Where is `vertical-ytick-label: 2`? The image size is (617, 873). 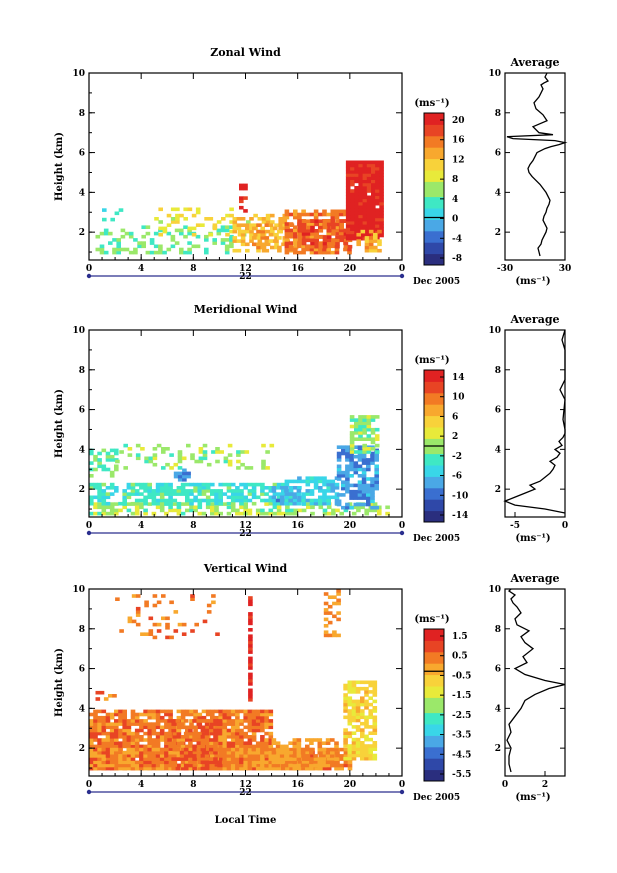 vertical-ytick-label: 2 is located at coordinates (82, 749).